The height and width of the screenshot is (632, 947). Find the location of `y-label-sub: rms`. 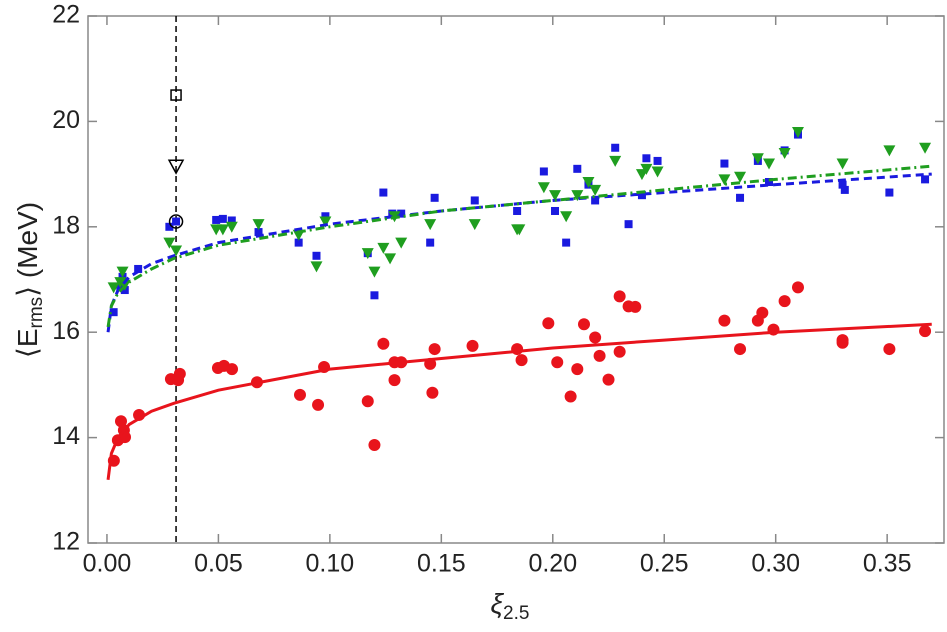

y-label-sub: rms is located at coordinates (36, 313).